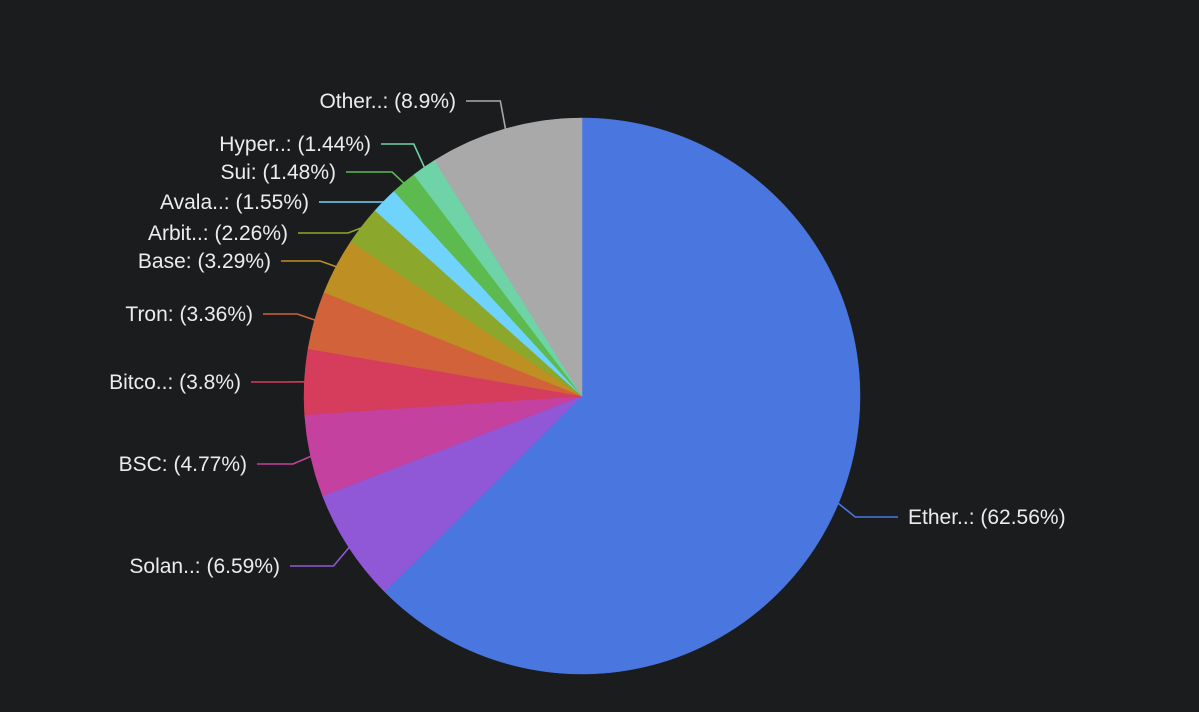 This screenshot has height=712, width=1199. Describe the element at coordinates (331, 230) in the screenshot. I see `pie-leader-arbit` at that location.